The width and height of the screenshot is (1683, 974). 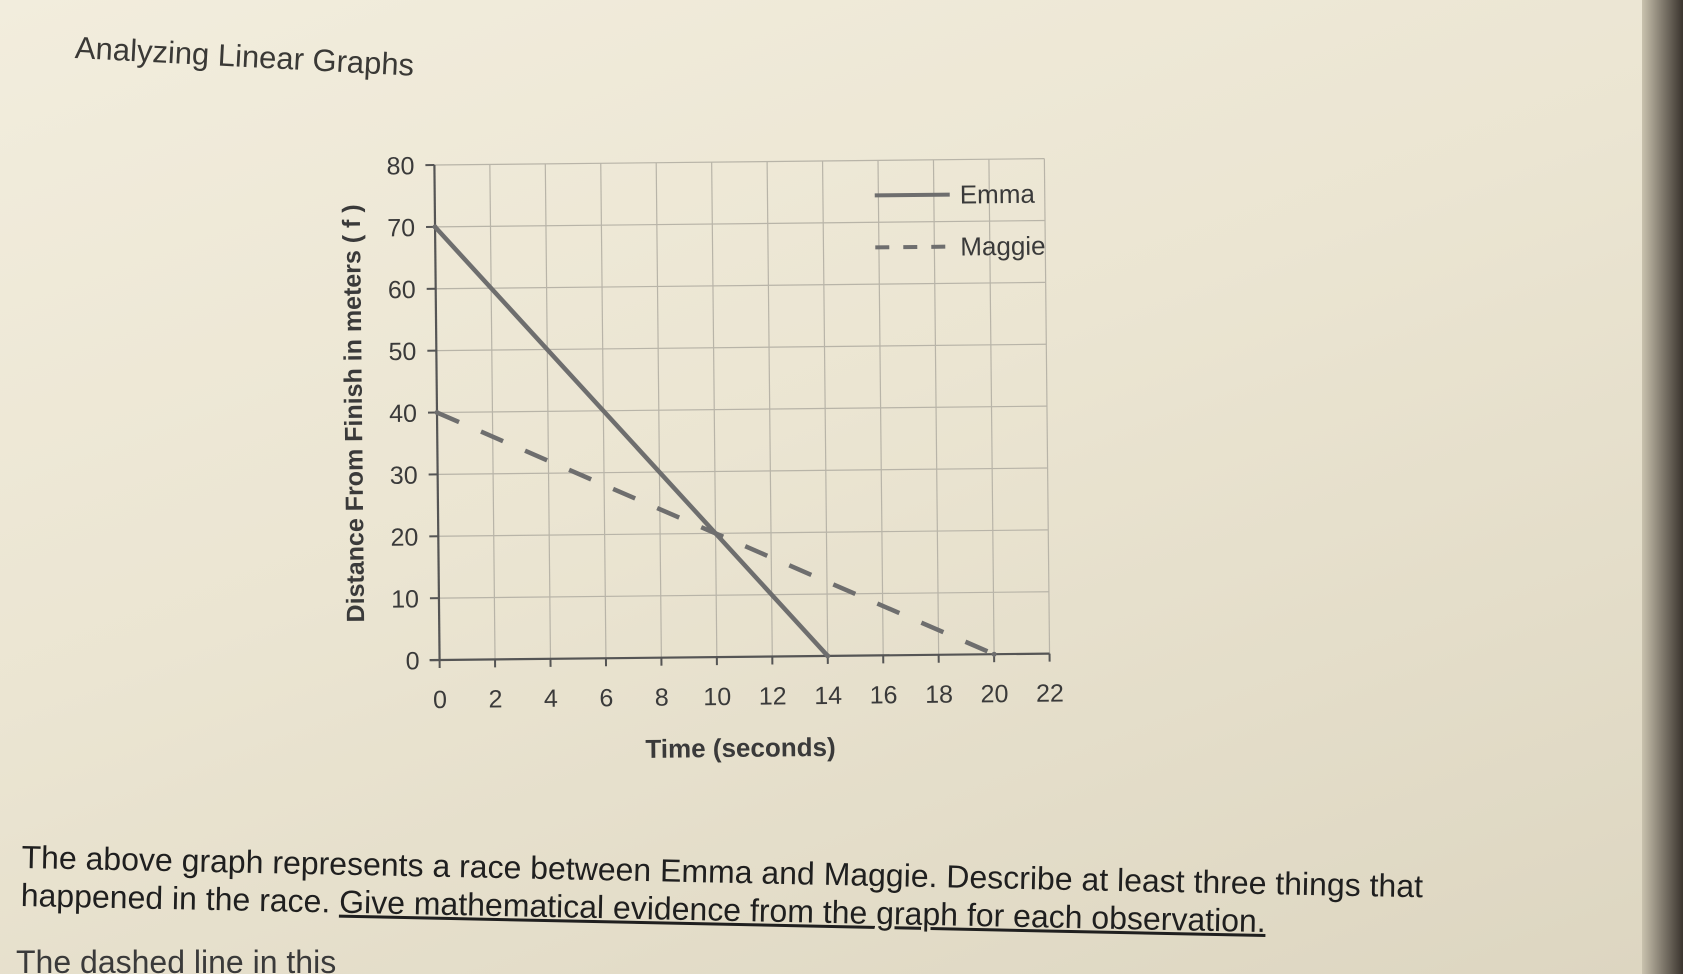 What do you see at coordinates (405, 599) in the screenshot?
I see `y-tick-label-10: 10` at bounding box center [405, 599].